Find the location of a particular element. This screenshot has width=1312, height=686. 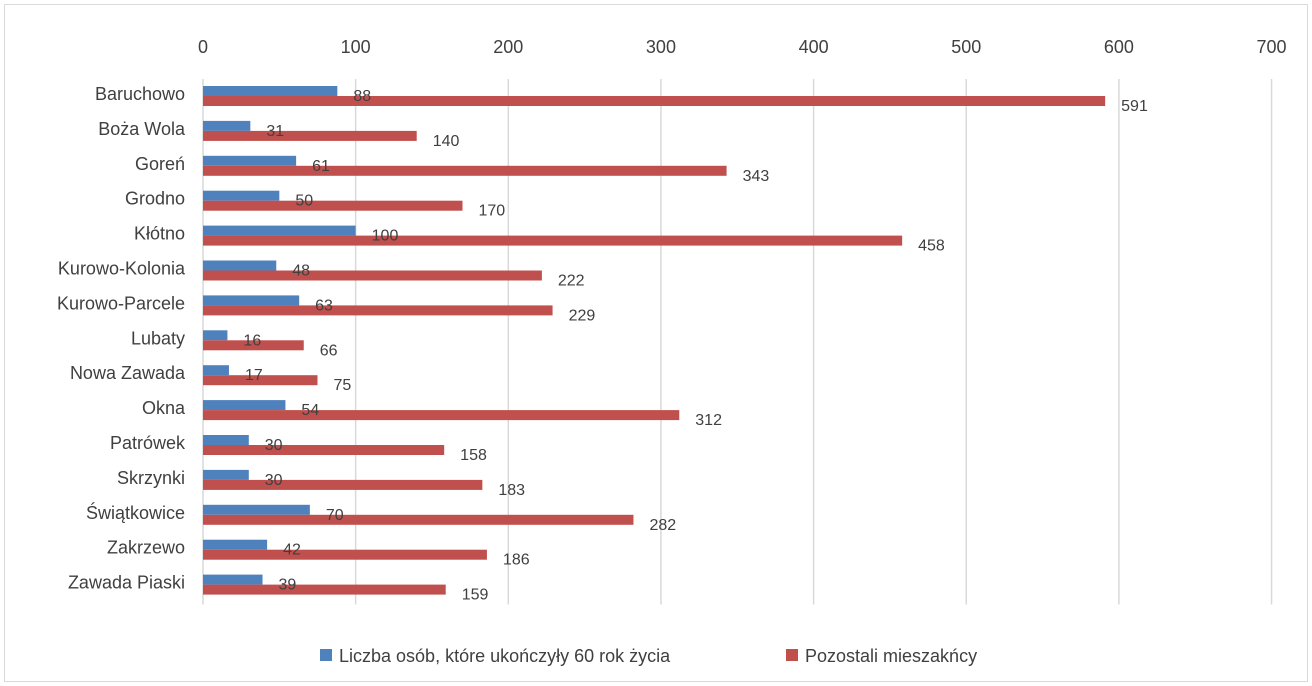

data-label-series-2: 591 is located at coordinates (1134, 106).